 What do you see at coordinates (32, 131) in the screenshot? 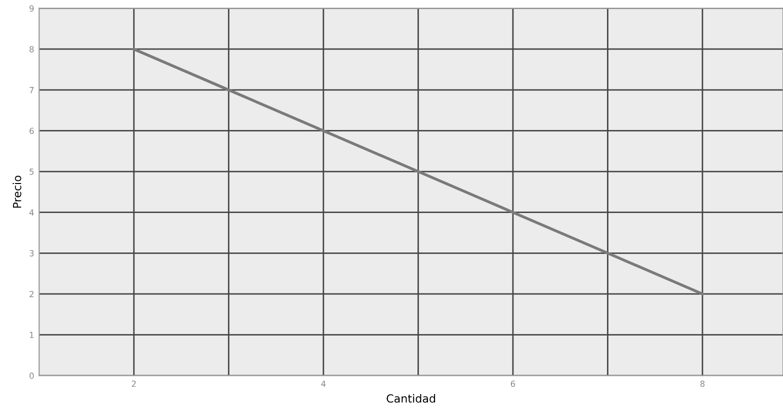
I see `y-tick-label: 6` at bounding box center [32, 131].